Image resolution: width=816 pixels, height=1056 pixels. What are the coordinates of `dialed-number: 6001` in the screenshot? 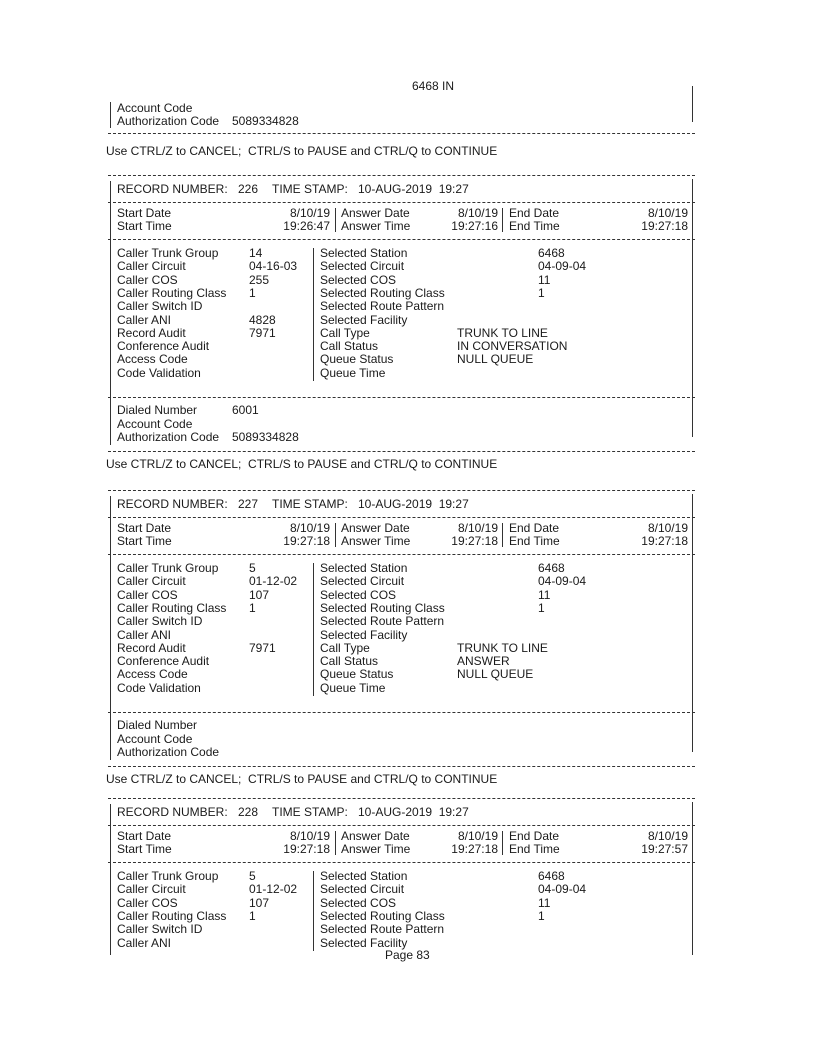 It's located at (245, 410).